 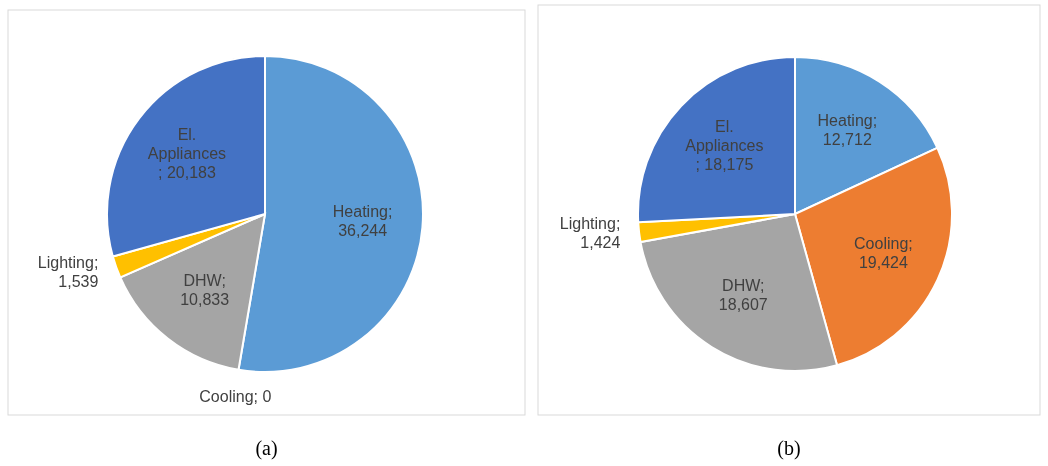 What do you see at coordinates (68, 272) in the screenshot?
I see `slice-label: Lighting; 1,539` at bounding box center [68, 272].